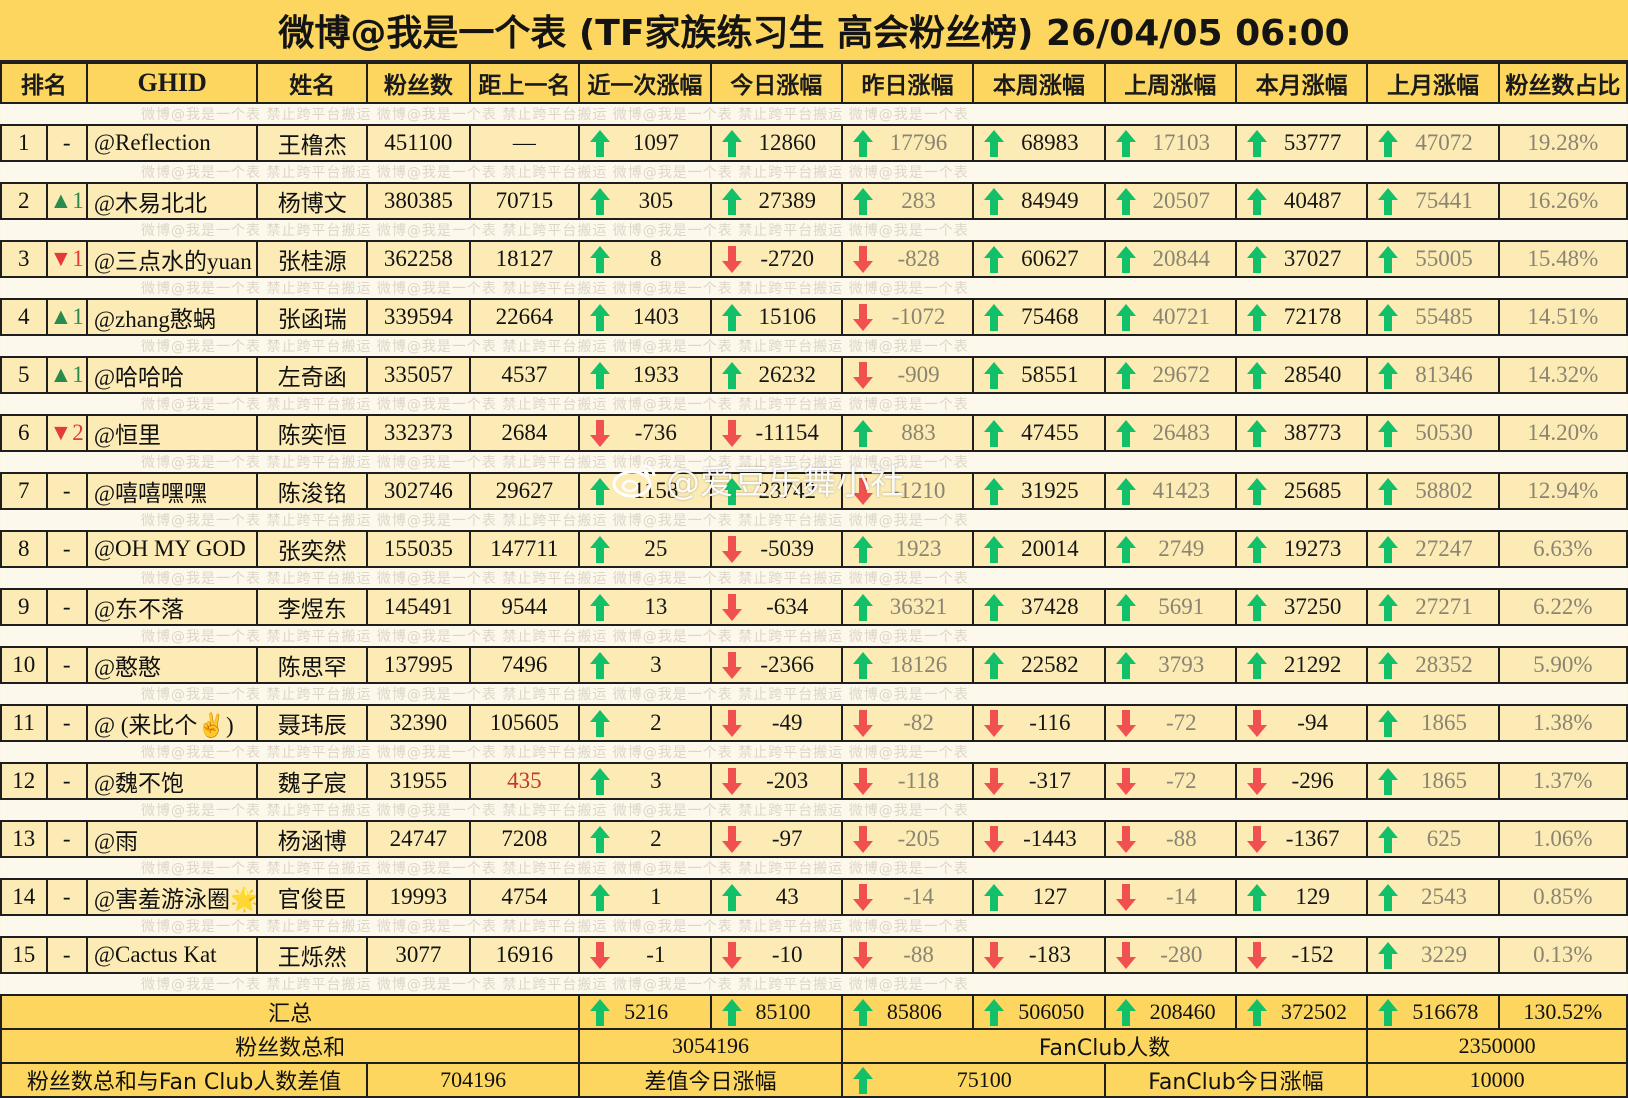 This screenshot has width=1628, height=1098. I want to click on change-cell: 47455, so click(1039, 433).